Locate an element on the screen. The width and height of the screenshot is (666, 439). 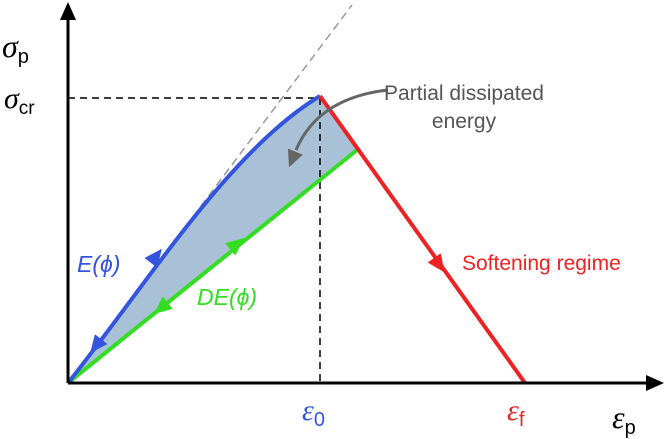
y-axis-label: σp is located at coordinates (15, 48).